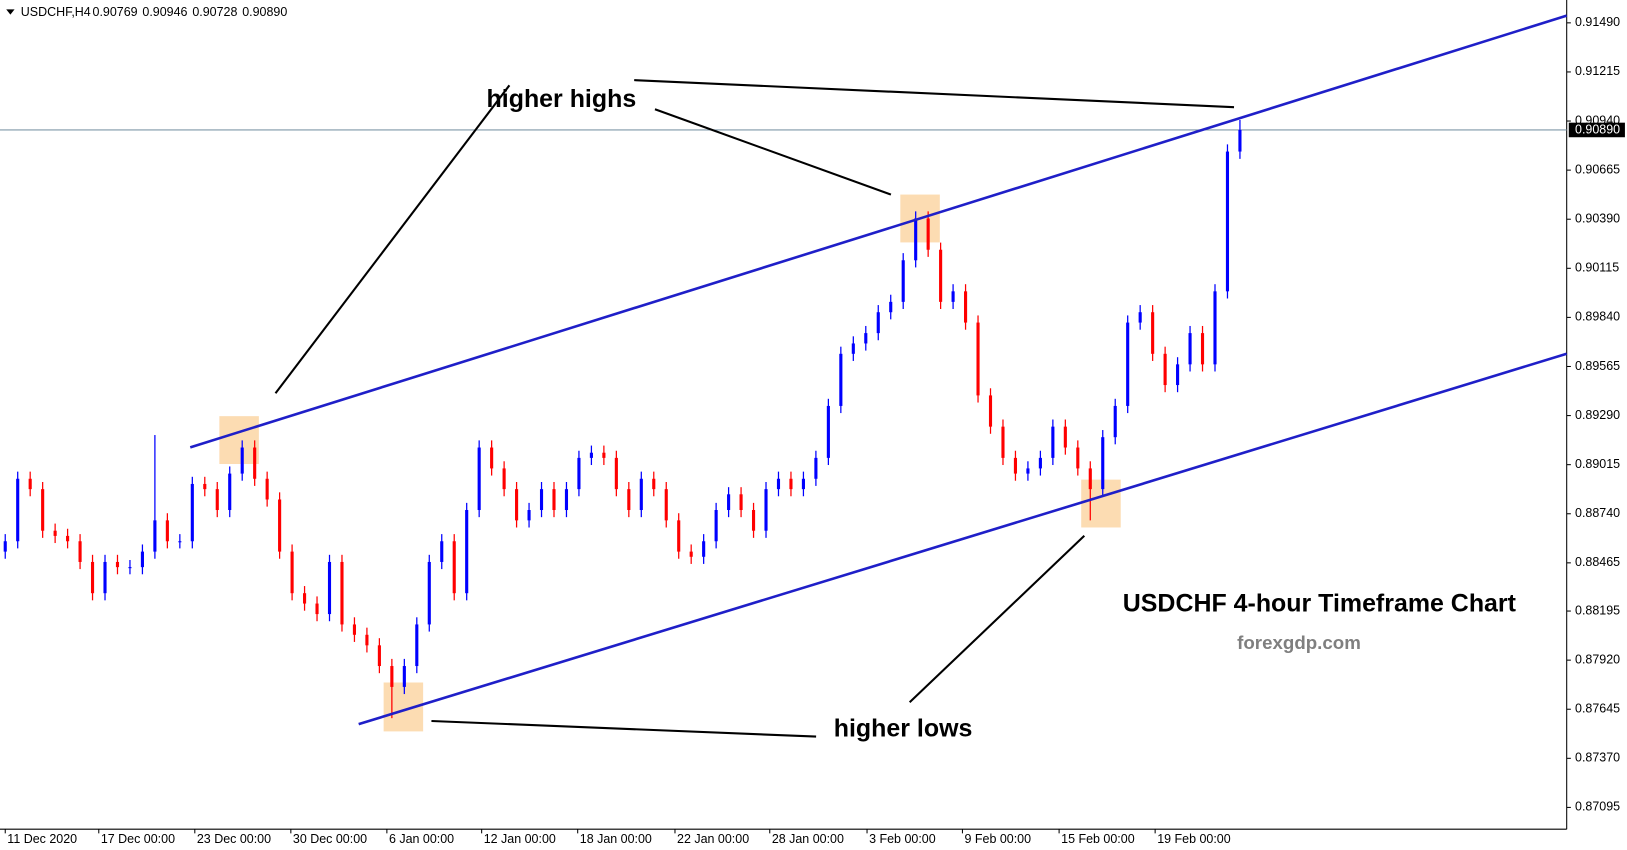 This screenshot has width=1627, height=850. What do you see at coordinates (713, 839) in the screenshot?
I see `x-tick-label: 22 Jan 00:00` at bounding box center [713, 839].